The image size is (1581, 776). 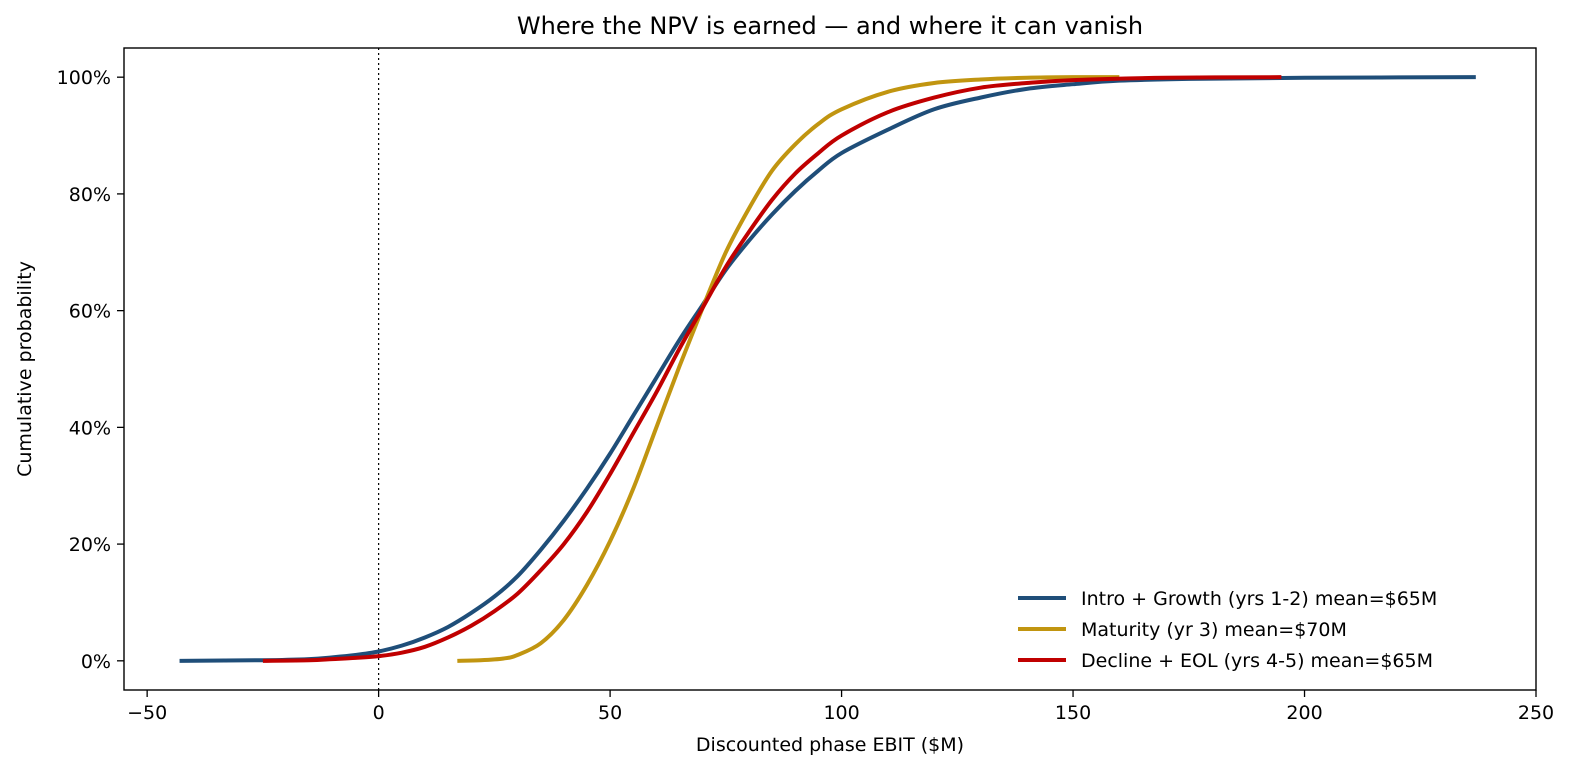 What do you see at coordinates (25, 369) in the screenshot?
I see `y-axis-label: Cumulative probability` at bounding box center [25, 369].